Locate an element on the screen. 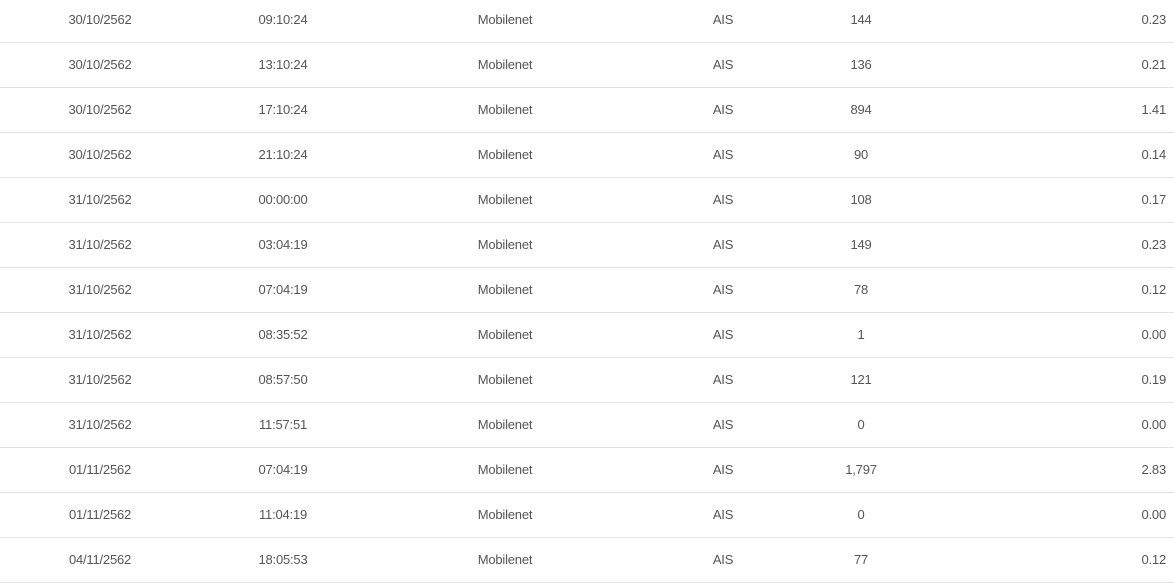 The height and width of the screenshot is (583, 1174). cell-usage: 1 is located at coordinates (861, 334).